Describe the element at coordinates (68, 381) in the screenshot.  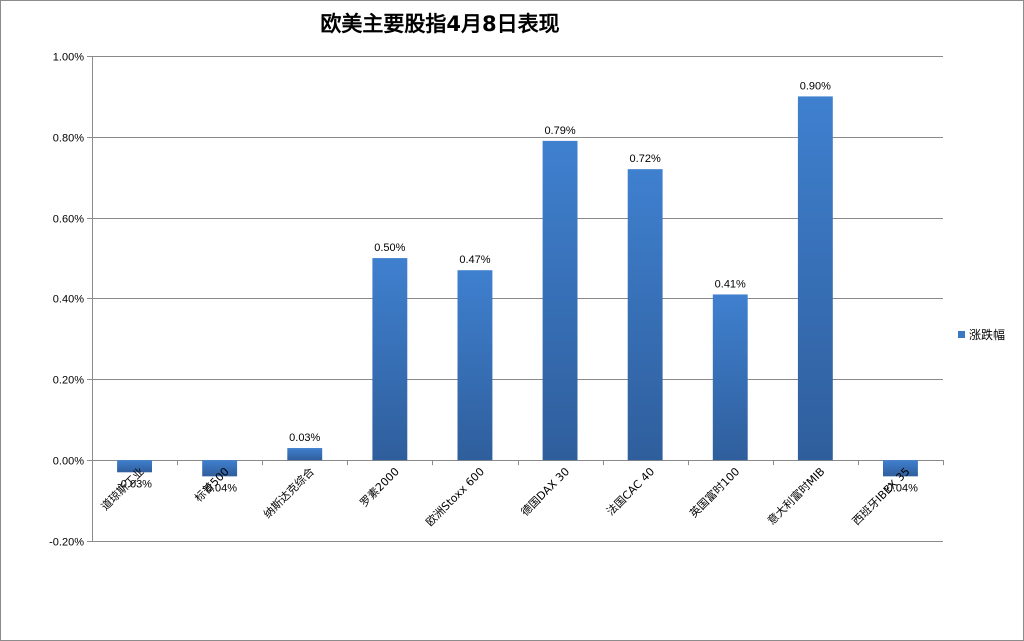
I see `y-tick-label: 0.20%` at that location.